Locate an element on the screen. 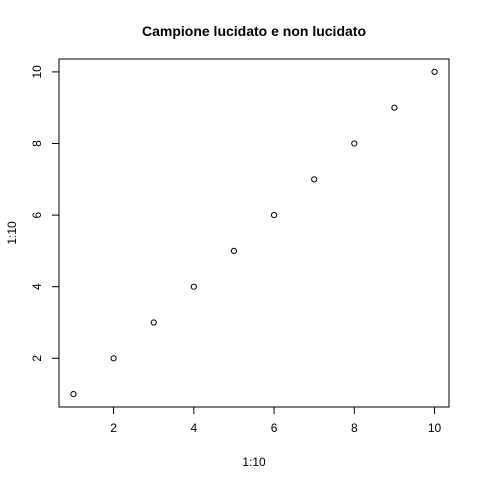 The height and width of the screenshot is (480, 480). x-tick-label: 2 is located at coordinates (113, 428).